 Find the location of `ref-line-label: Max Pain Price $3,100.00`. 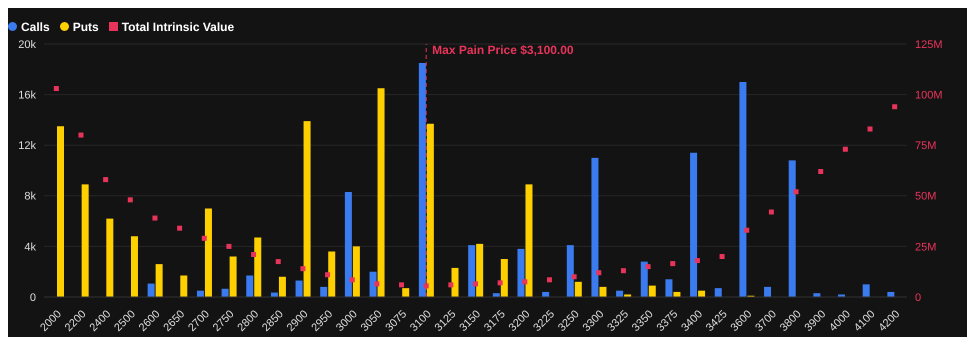

ref-line-label: Max Pain Price $3,100.00 is located at coordinates (503, 50).